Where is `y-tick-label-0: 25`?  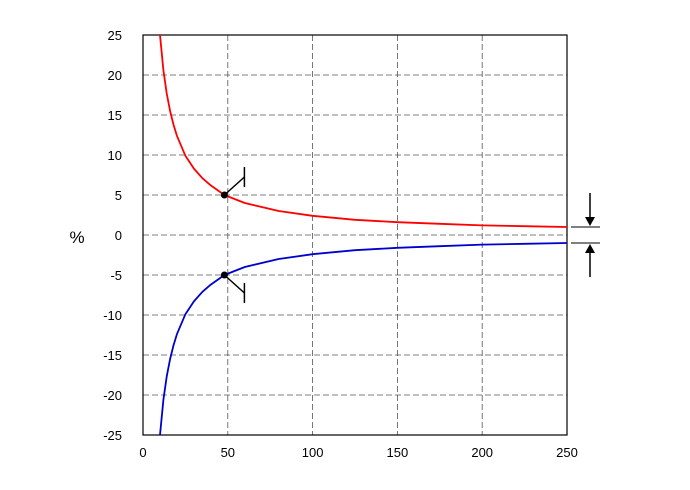 y-tick-label-0: 25 is located at coordinates (115, 35).